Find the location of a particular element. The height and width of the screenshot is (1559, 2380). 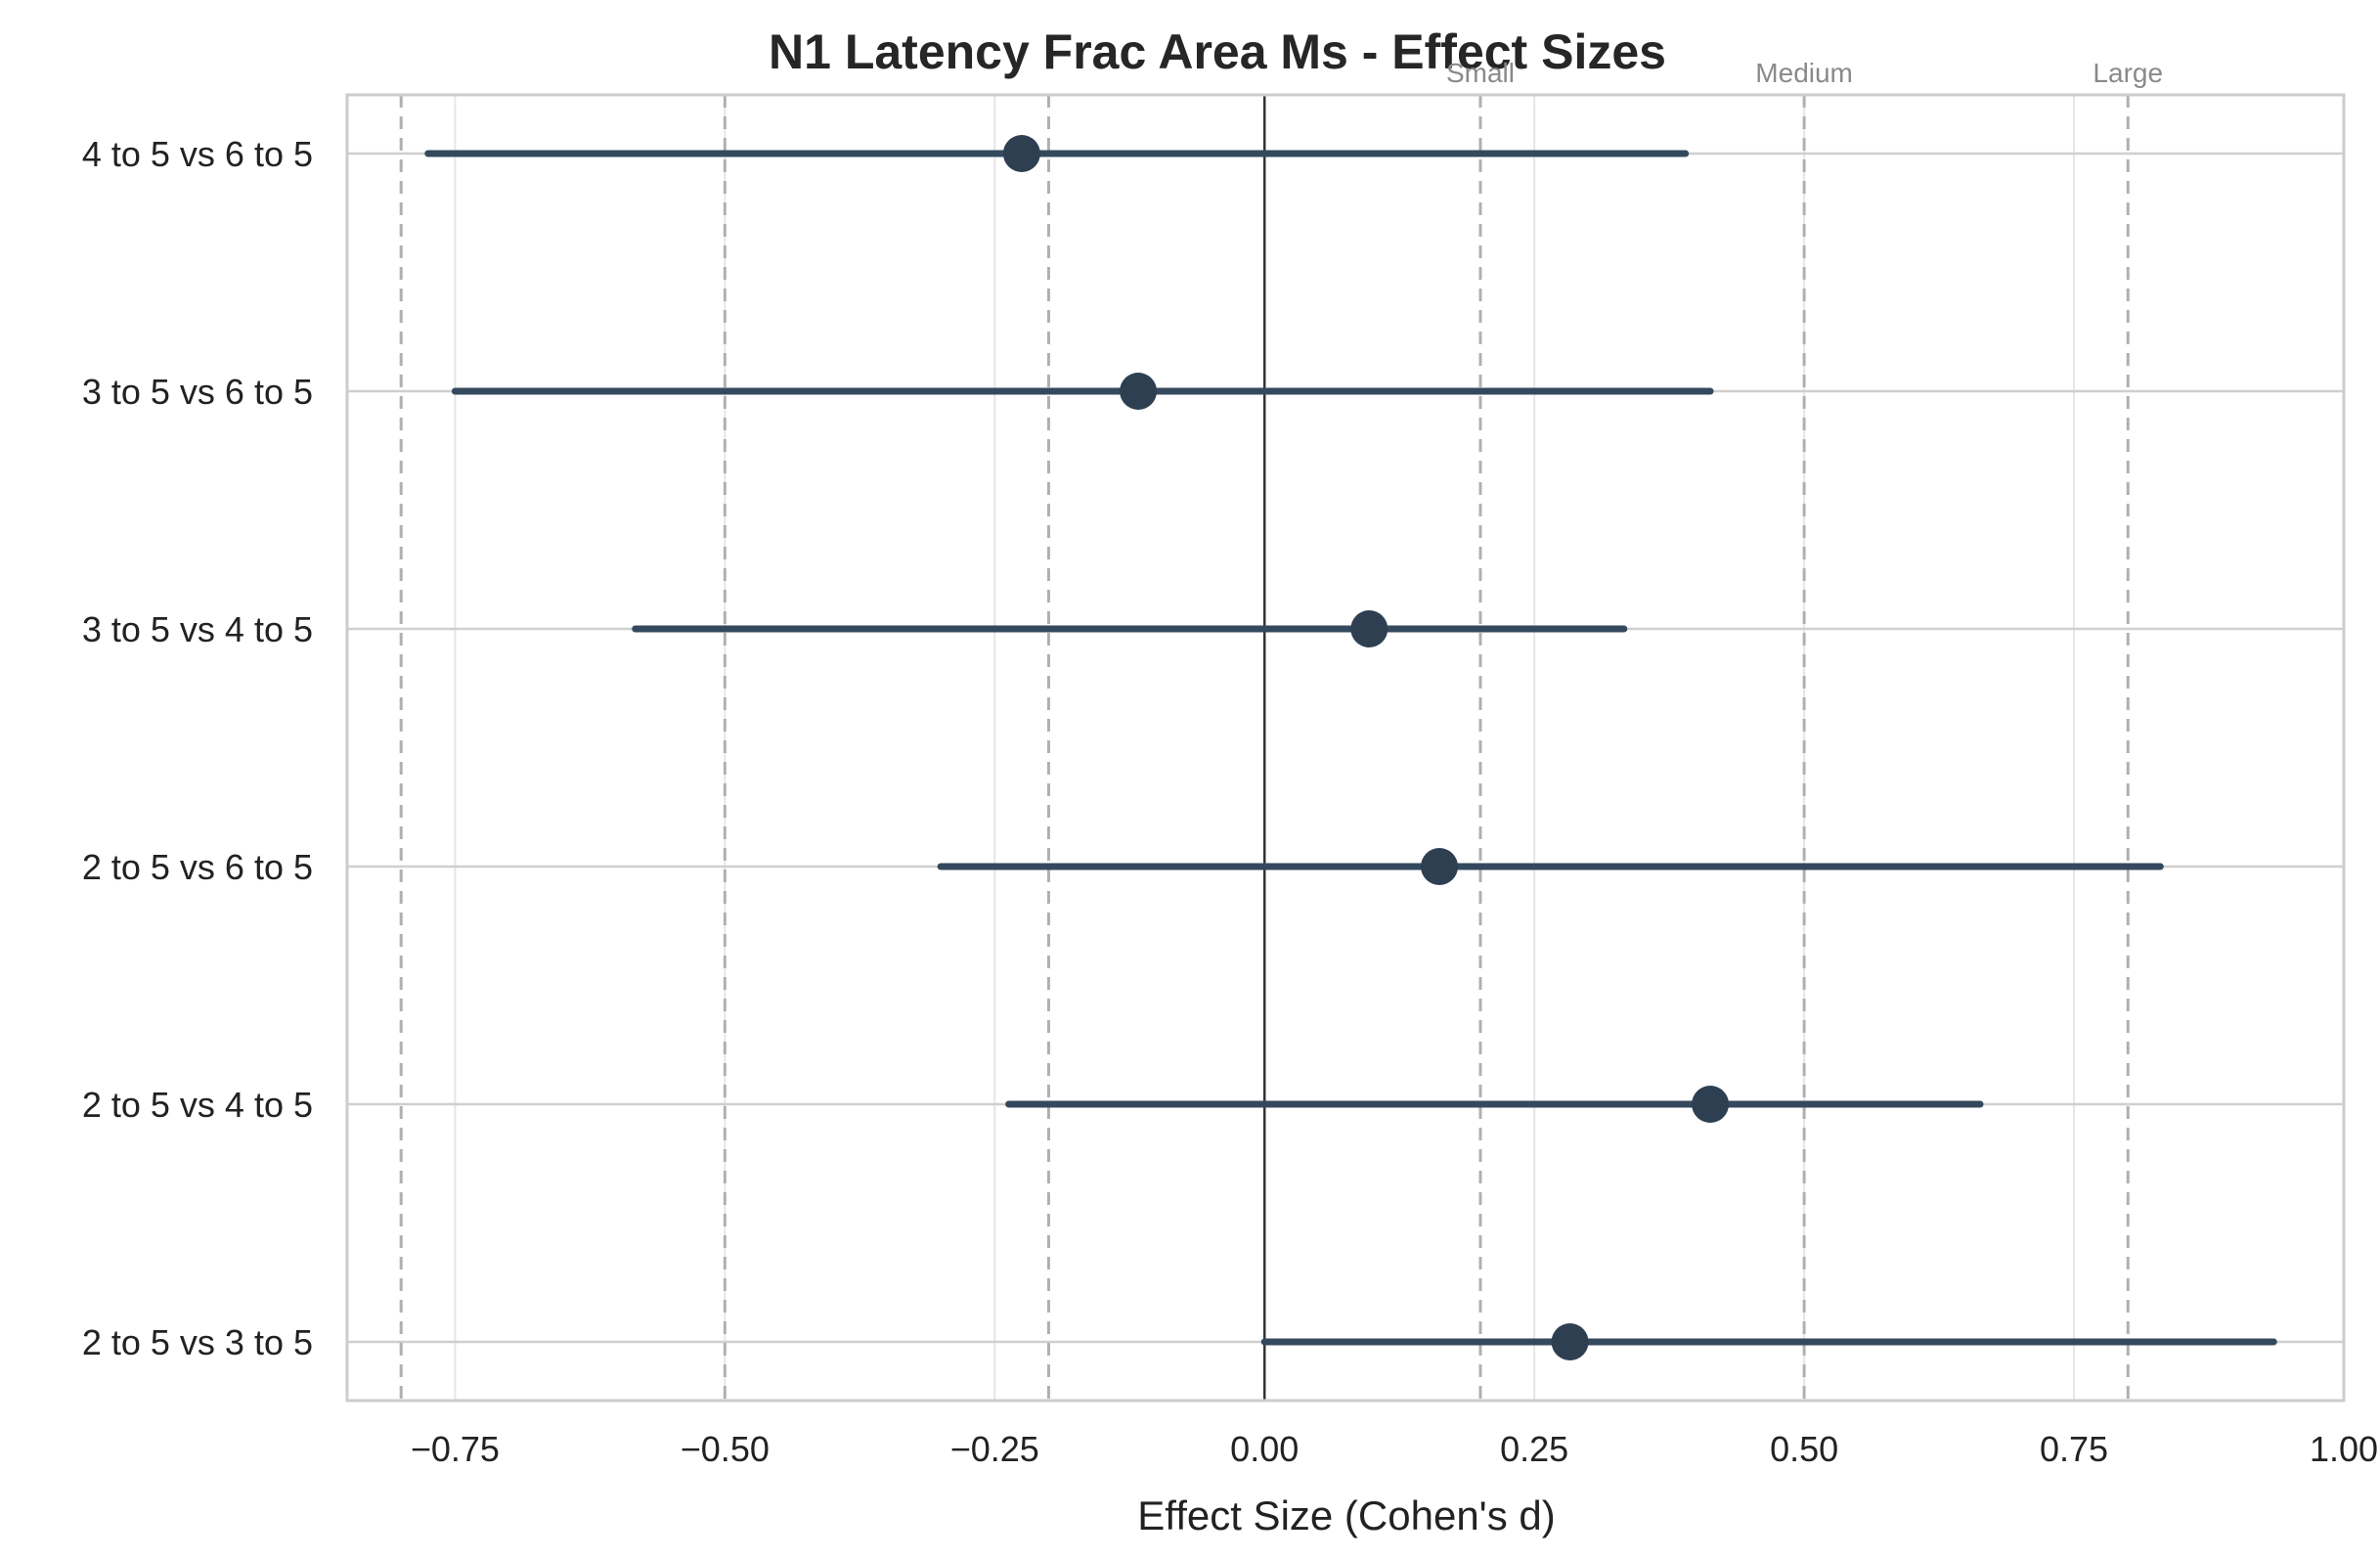

x-tick-label: 1.00 is located at coordinates (2344, 1449).